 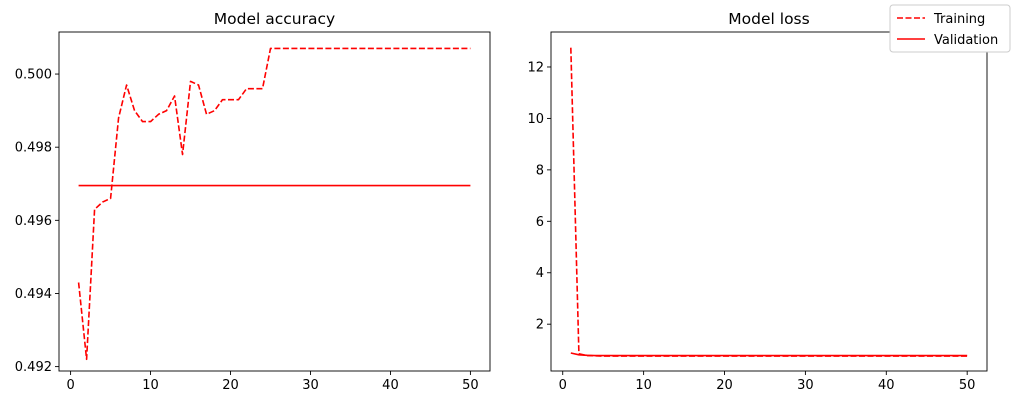 I want to click on y-tick-label: 0.498, so click(x=33, y=148).